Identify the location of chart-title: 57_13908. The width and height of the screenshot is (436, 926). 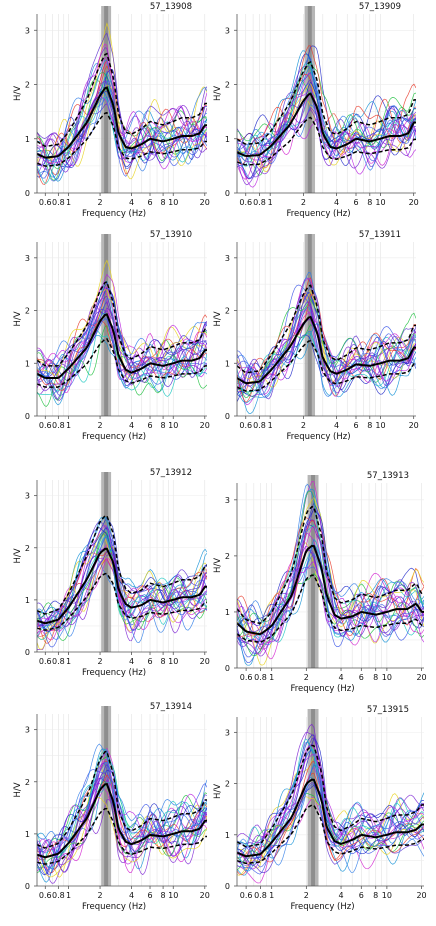
(171, 7).